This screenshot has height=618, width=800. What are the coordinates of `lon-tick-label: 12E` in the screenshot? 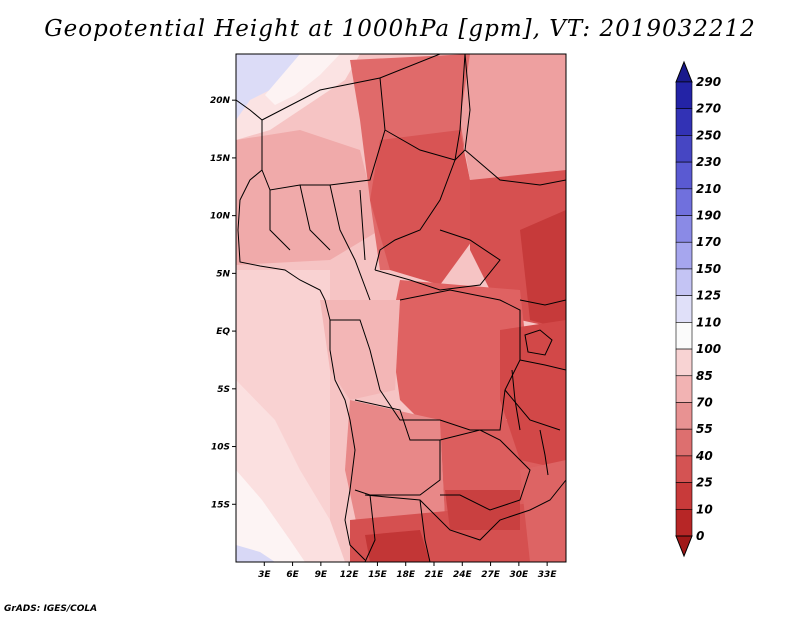 It's located at (350, 575).